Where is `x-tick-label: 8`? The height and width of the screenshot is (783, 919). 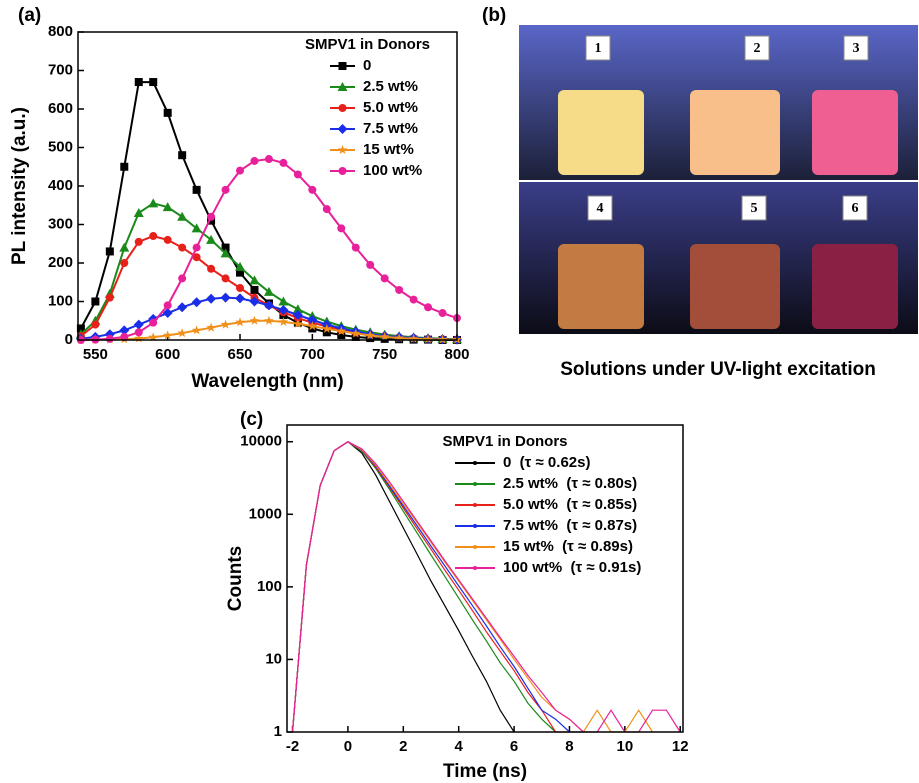
x-tick-label: 8 is located at coordinates (569, 746).